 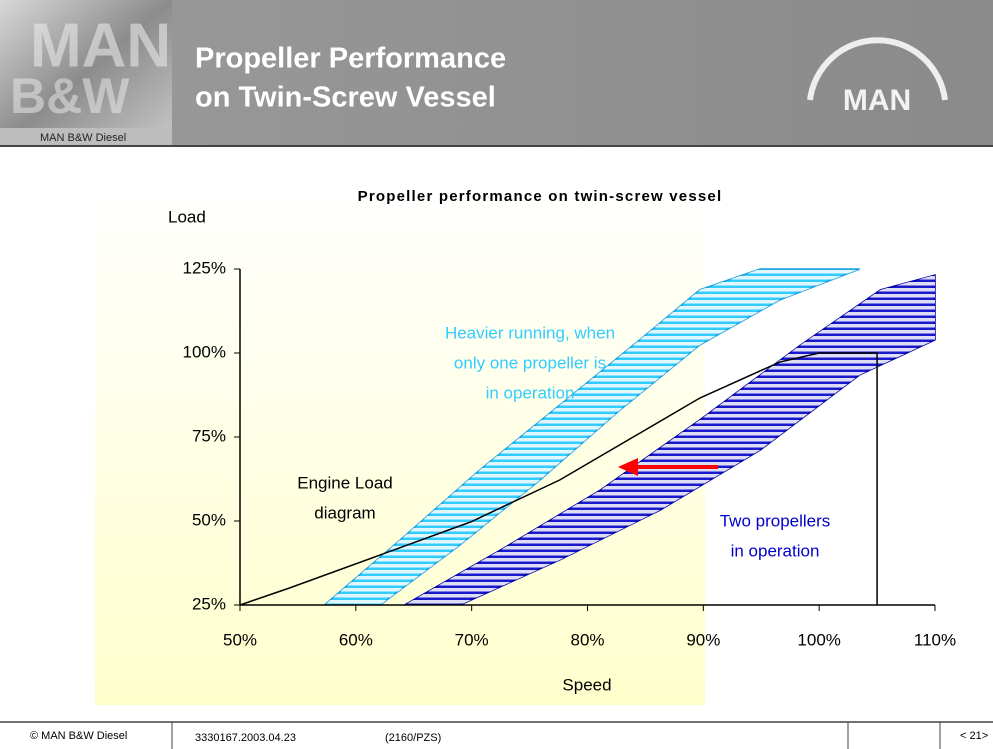 I want to click on x-tick-label: 90%, so click(x=703, y=639).